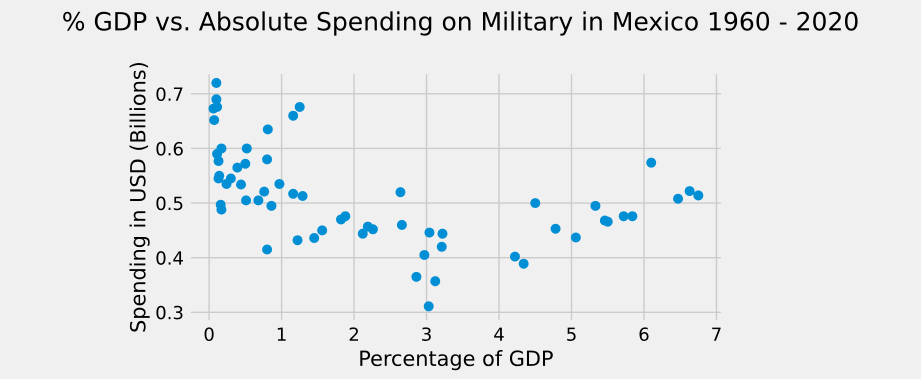  I want to click on chart-title: % GDP vs. Absolute Spending on Military in Mexico 1960 - 2020, so click(460, 23).